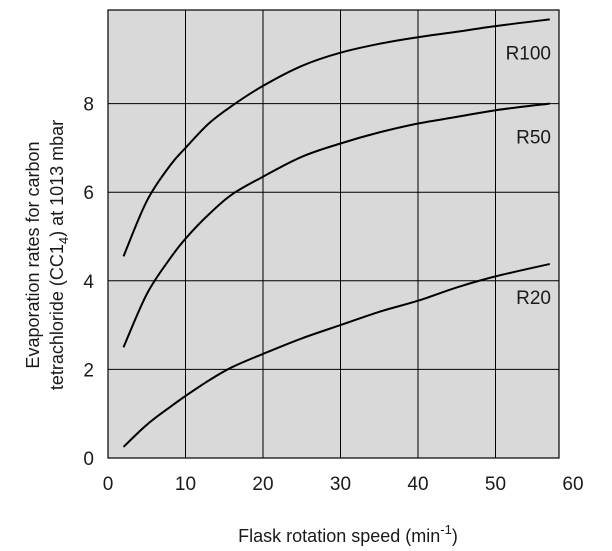  What do you see at coordinates (88, 105) in the screenshot?
I see `y-tick-label: 8` at bounding box center [88, 105].